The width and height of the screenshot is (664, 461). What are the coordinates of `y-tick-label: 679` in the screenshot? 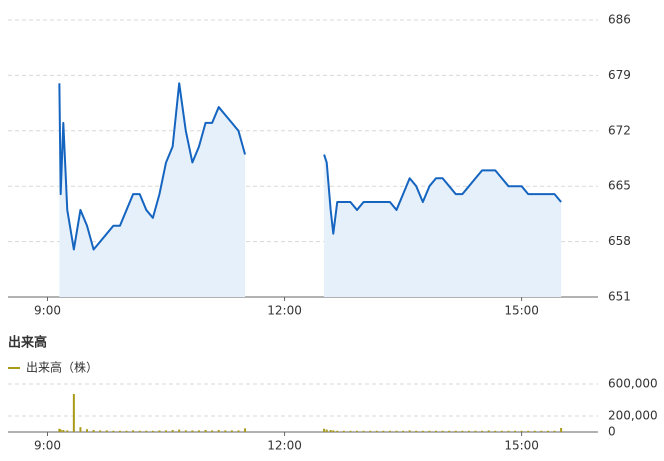 It's located at (619, 75).